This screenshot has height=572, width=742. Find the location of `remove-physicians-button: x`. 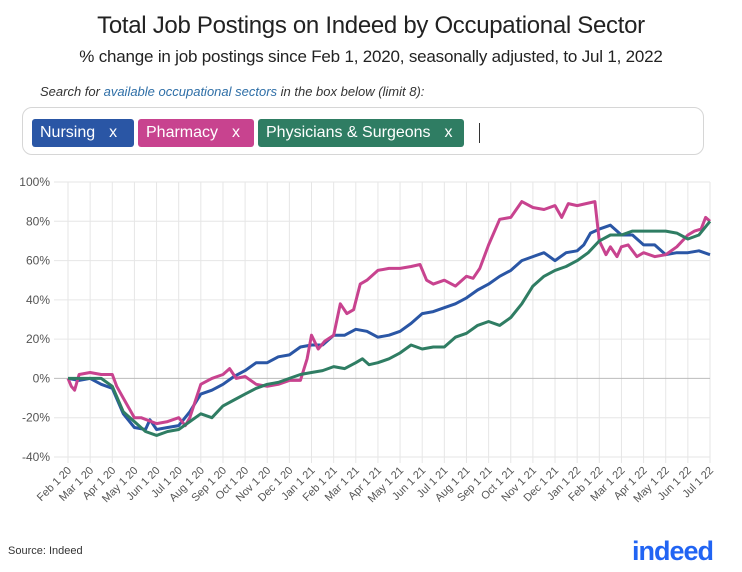

remove-physicians-button: x is located at coordinates (448, 132).